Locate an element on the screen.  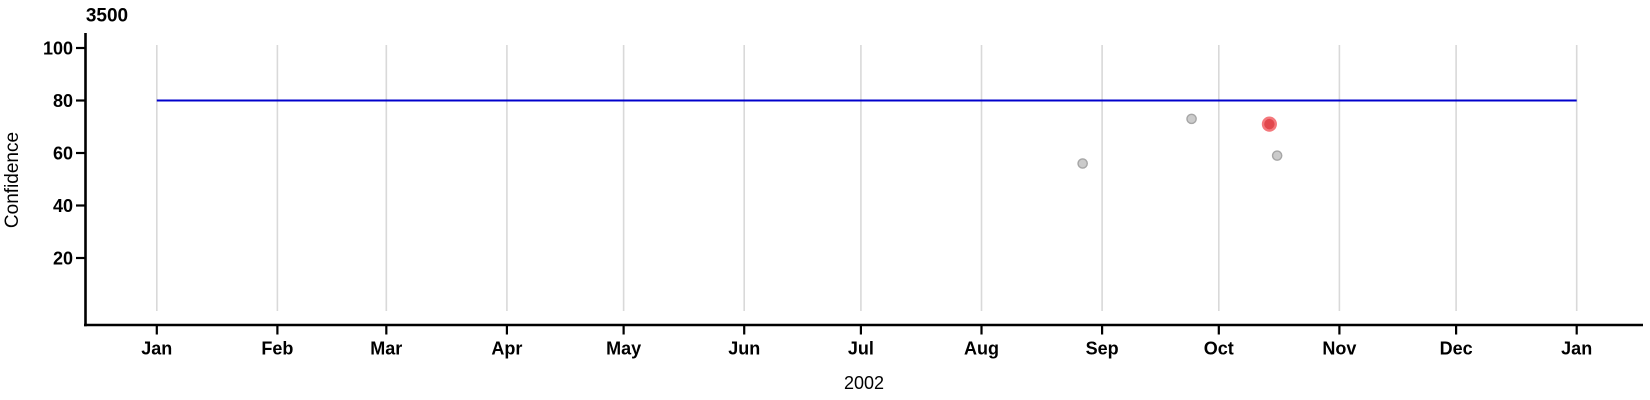
x-tick-label: Nov is located at coordinates (1339, 349).